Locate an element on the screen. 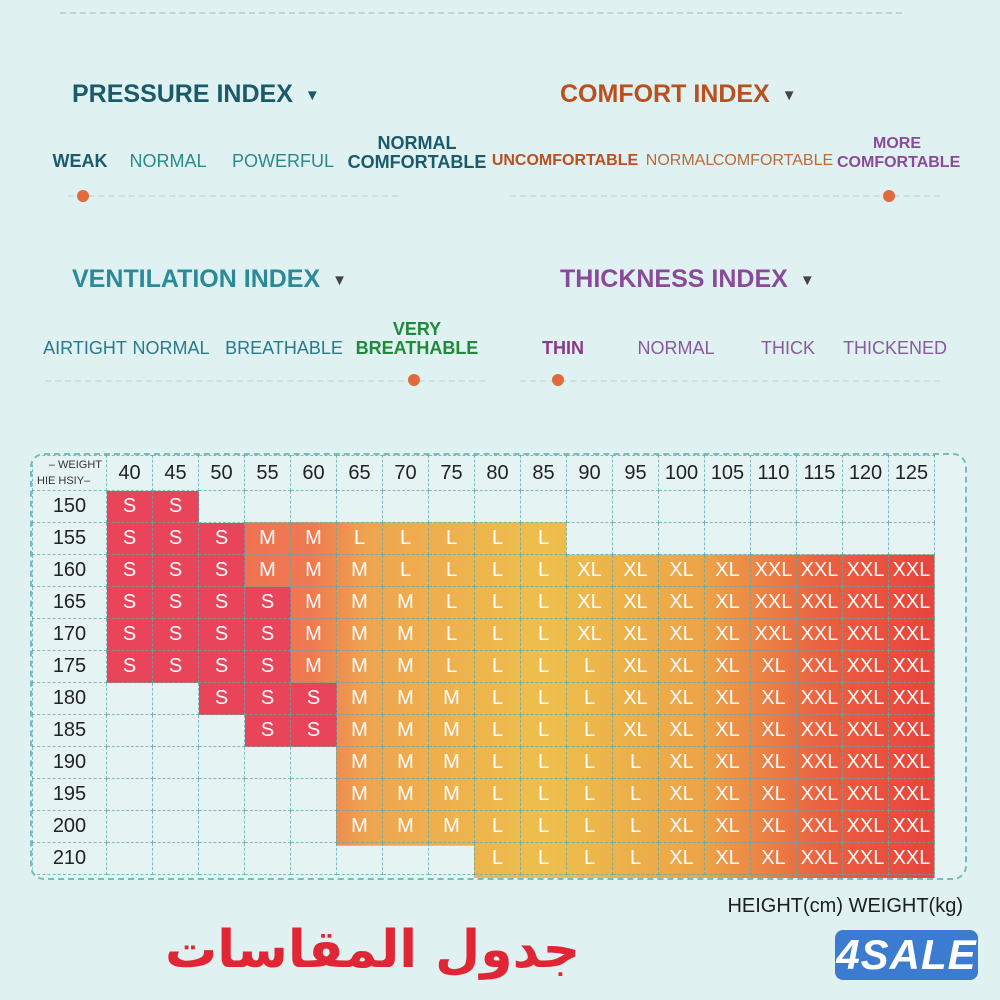 This screenshot has height=1000, width=1000. height-row-header: 165 is located at coordinates (69, 602).